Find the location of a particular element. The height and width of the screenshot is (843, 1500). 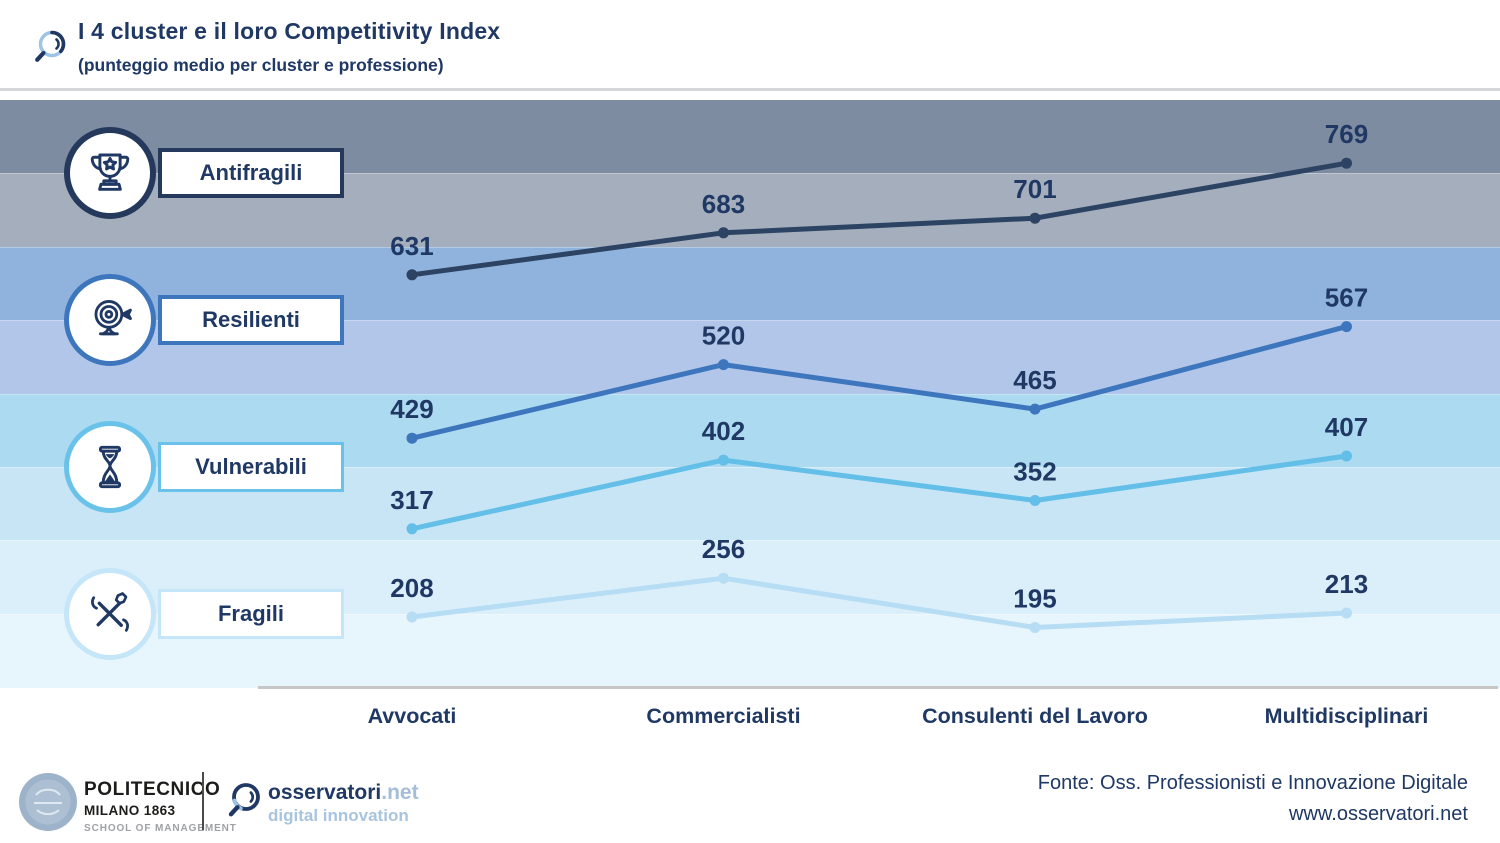

tools-icon is located at coordinates (110, 614).